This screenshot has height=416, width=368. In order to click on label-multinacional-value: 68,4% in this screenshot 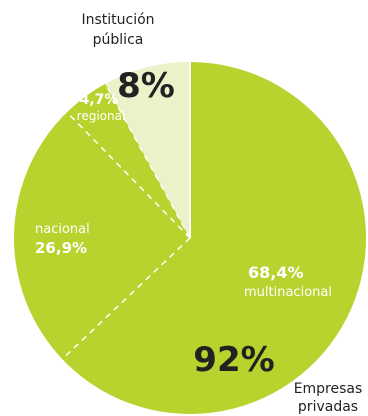, I will do `click(276, 272)`.